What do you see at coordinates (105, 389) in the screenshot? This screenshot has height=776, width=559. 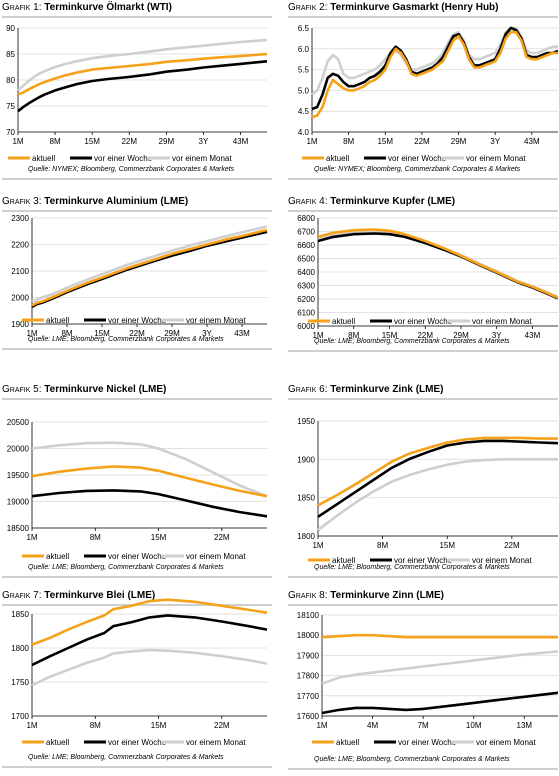 I see `chart-name: Terminkurve Nickel (LME)` at bounding box center [105, 389].